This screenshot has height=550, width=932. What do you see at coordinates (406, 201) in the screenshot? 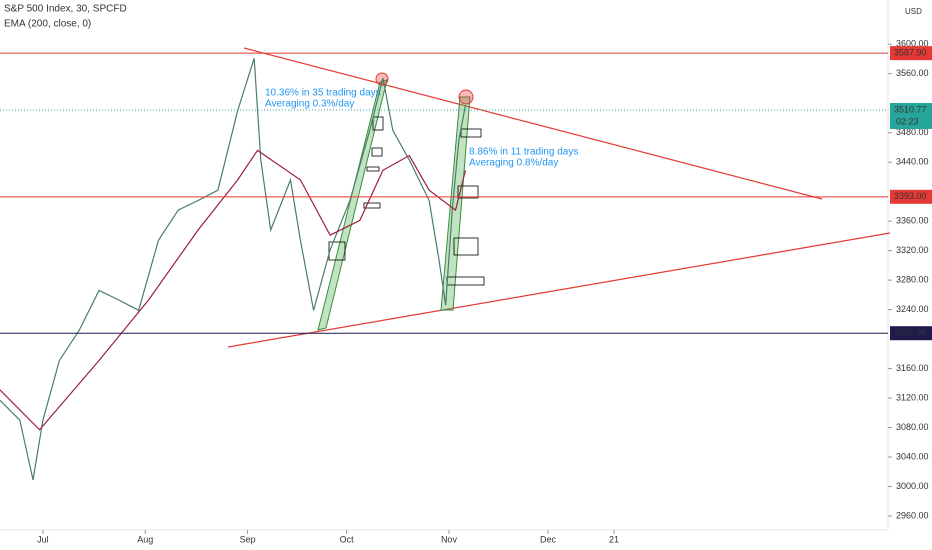
I see `boxes` at bounding box center [406, 201].